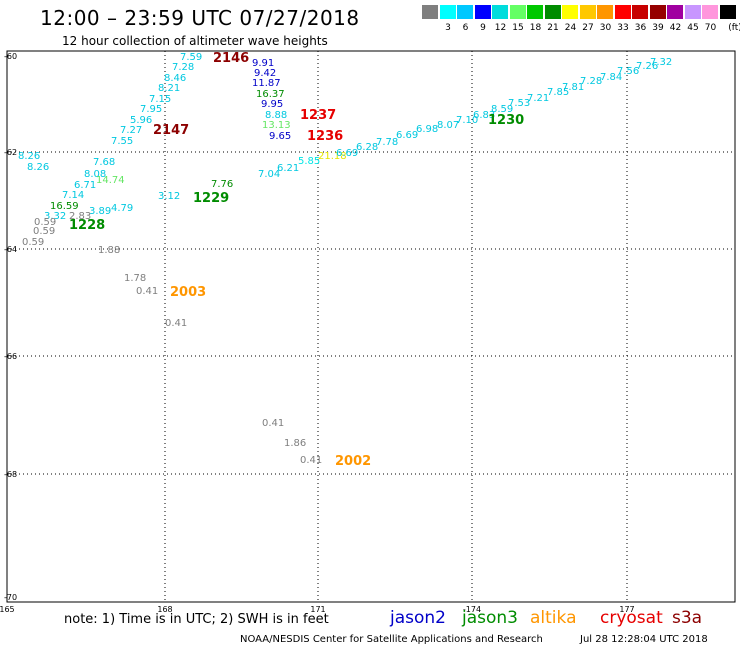 The image size is (740, 650). What do you see at coordinates (553, 618) in the screenshot?
I see `legend-altika: altika` at bounding box center [553, 618].